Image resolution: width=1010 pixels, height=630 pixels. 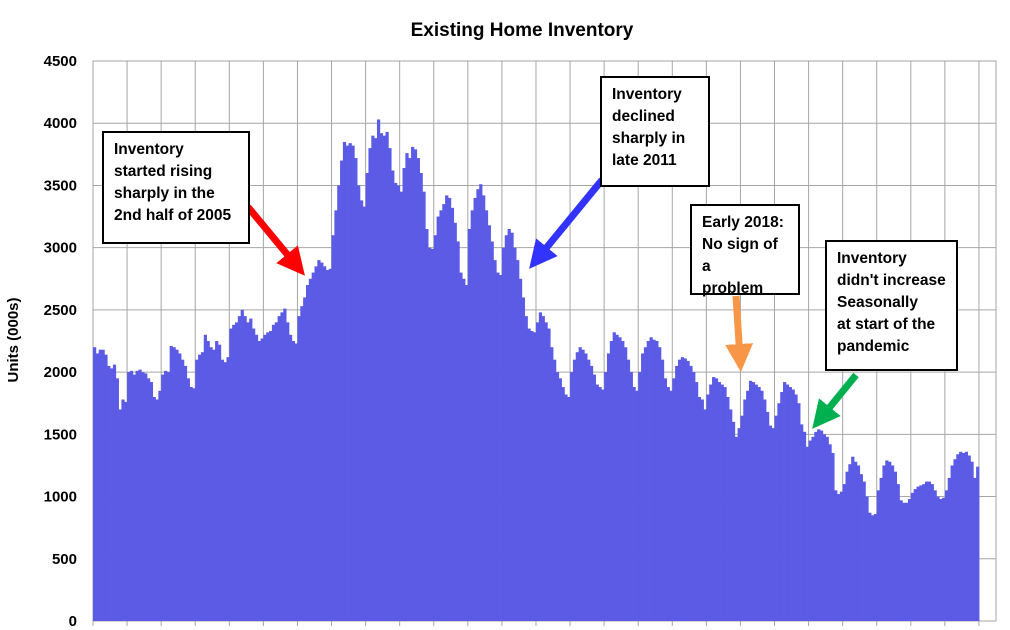 What do you see at coordinates (60, 61) in the screenshot?
I see `y-tick-label: 4500` at bounding box center [60, 61].